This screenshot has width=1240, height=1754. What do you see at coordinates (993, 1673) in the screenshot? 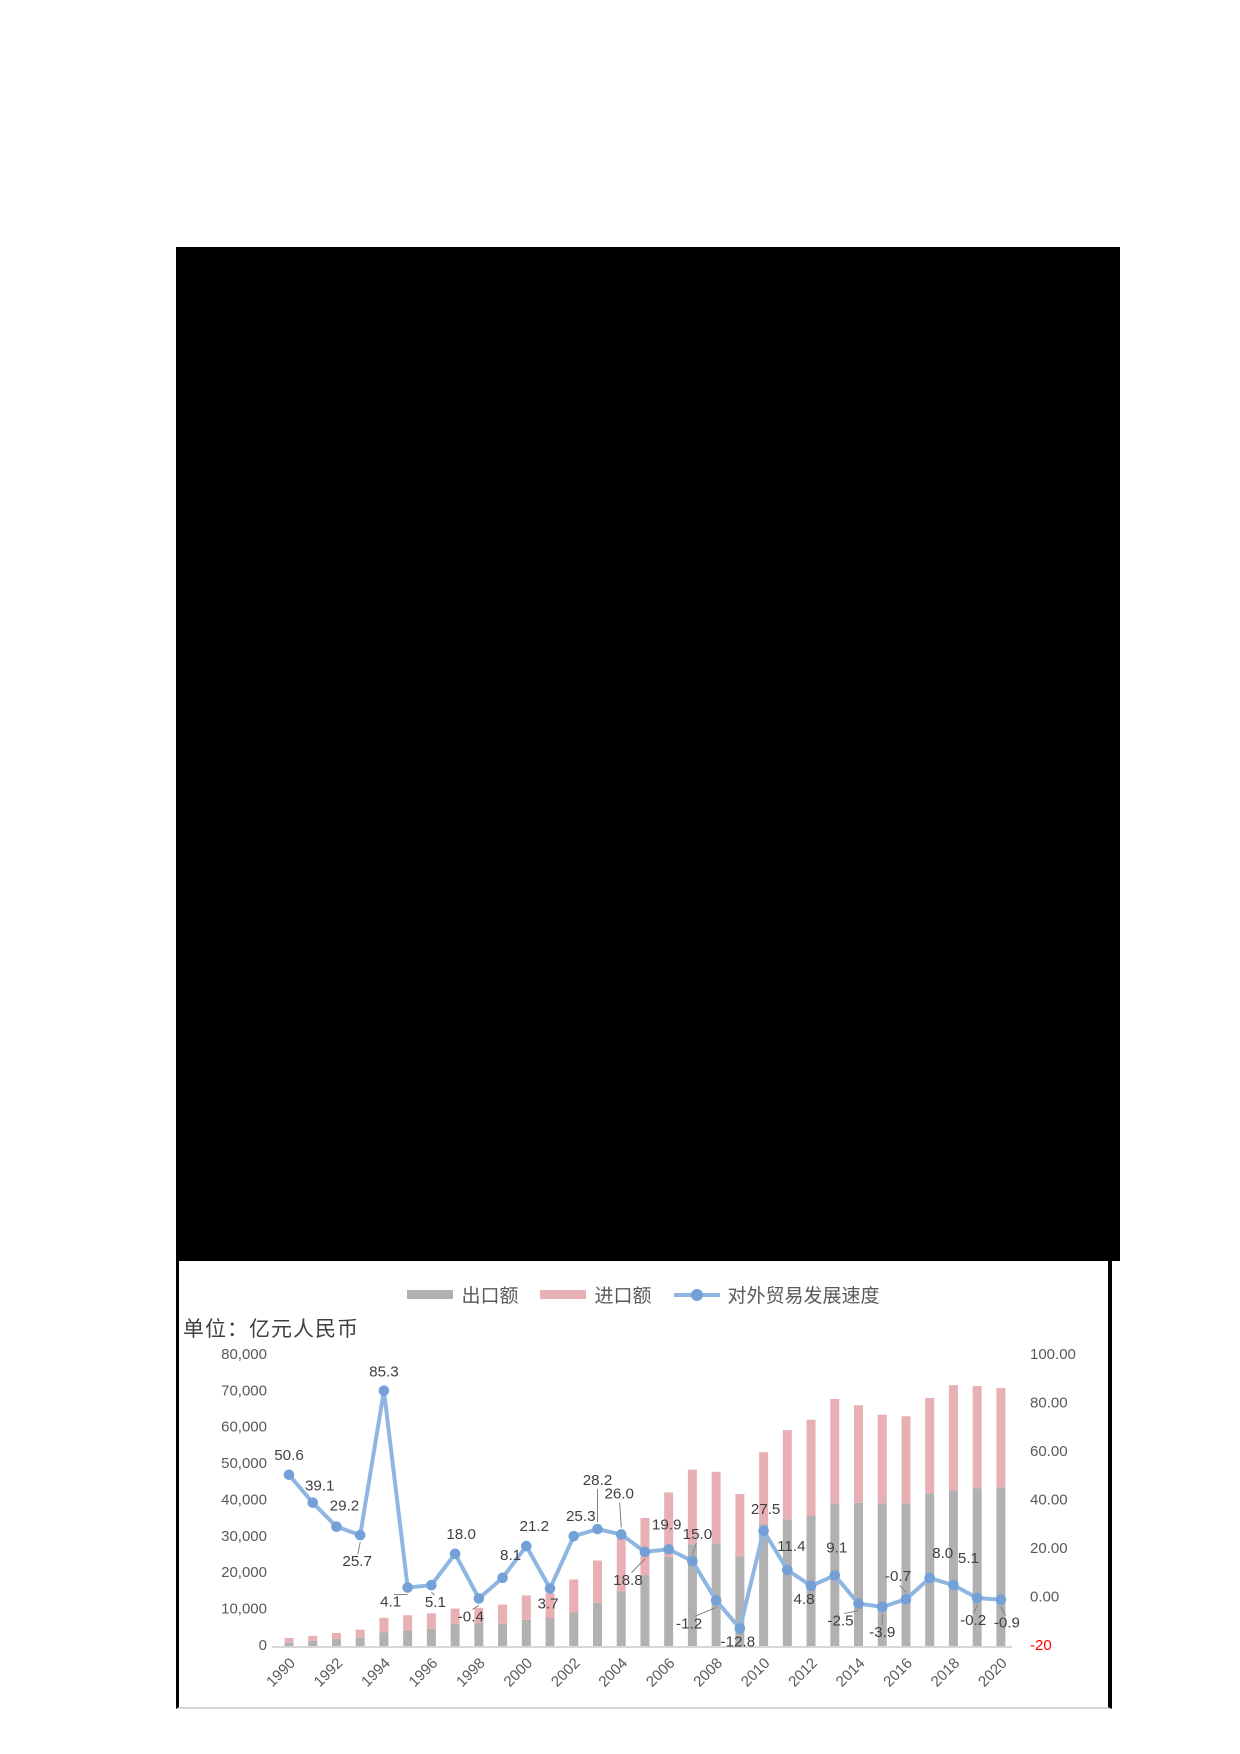
I see `x-axis-year-label: 2020` at bounding box center [993, 1673].